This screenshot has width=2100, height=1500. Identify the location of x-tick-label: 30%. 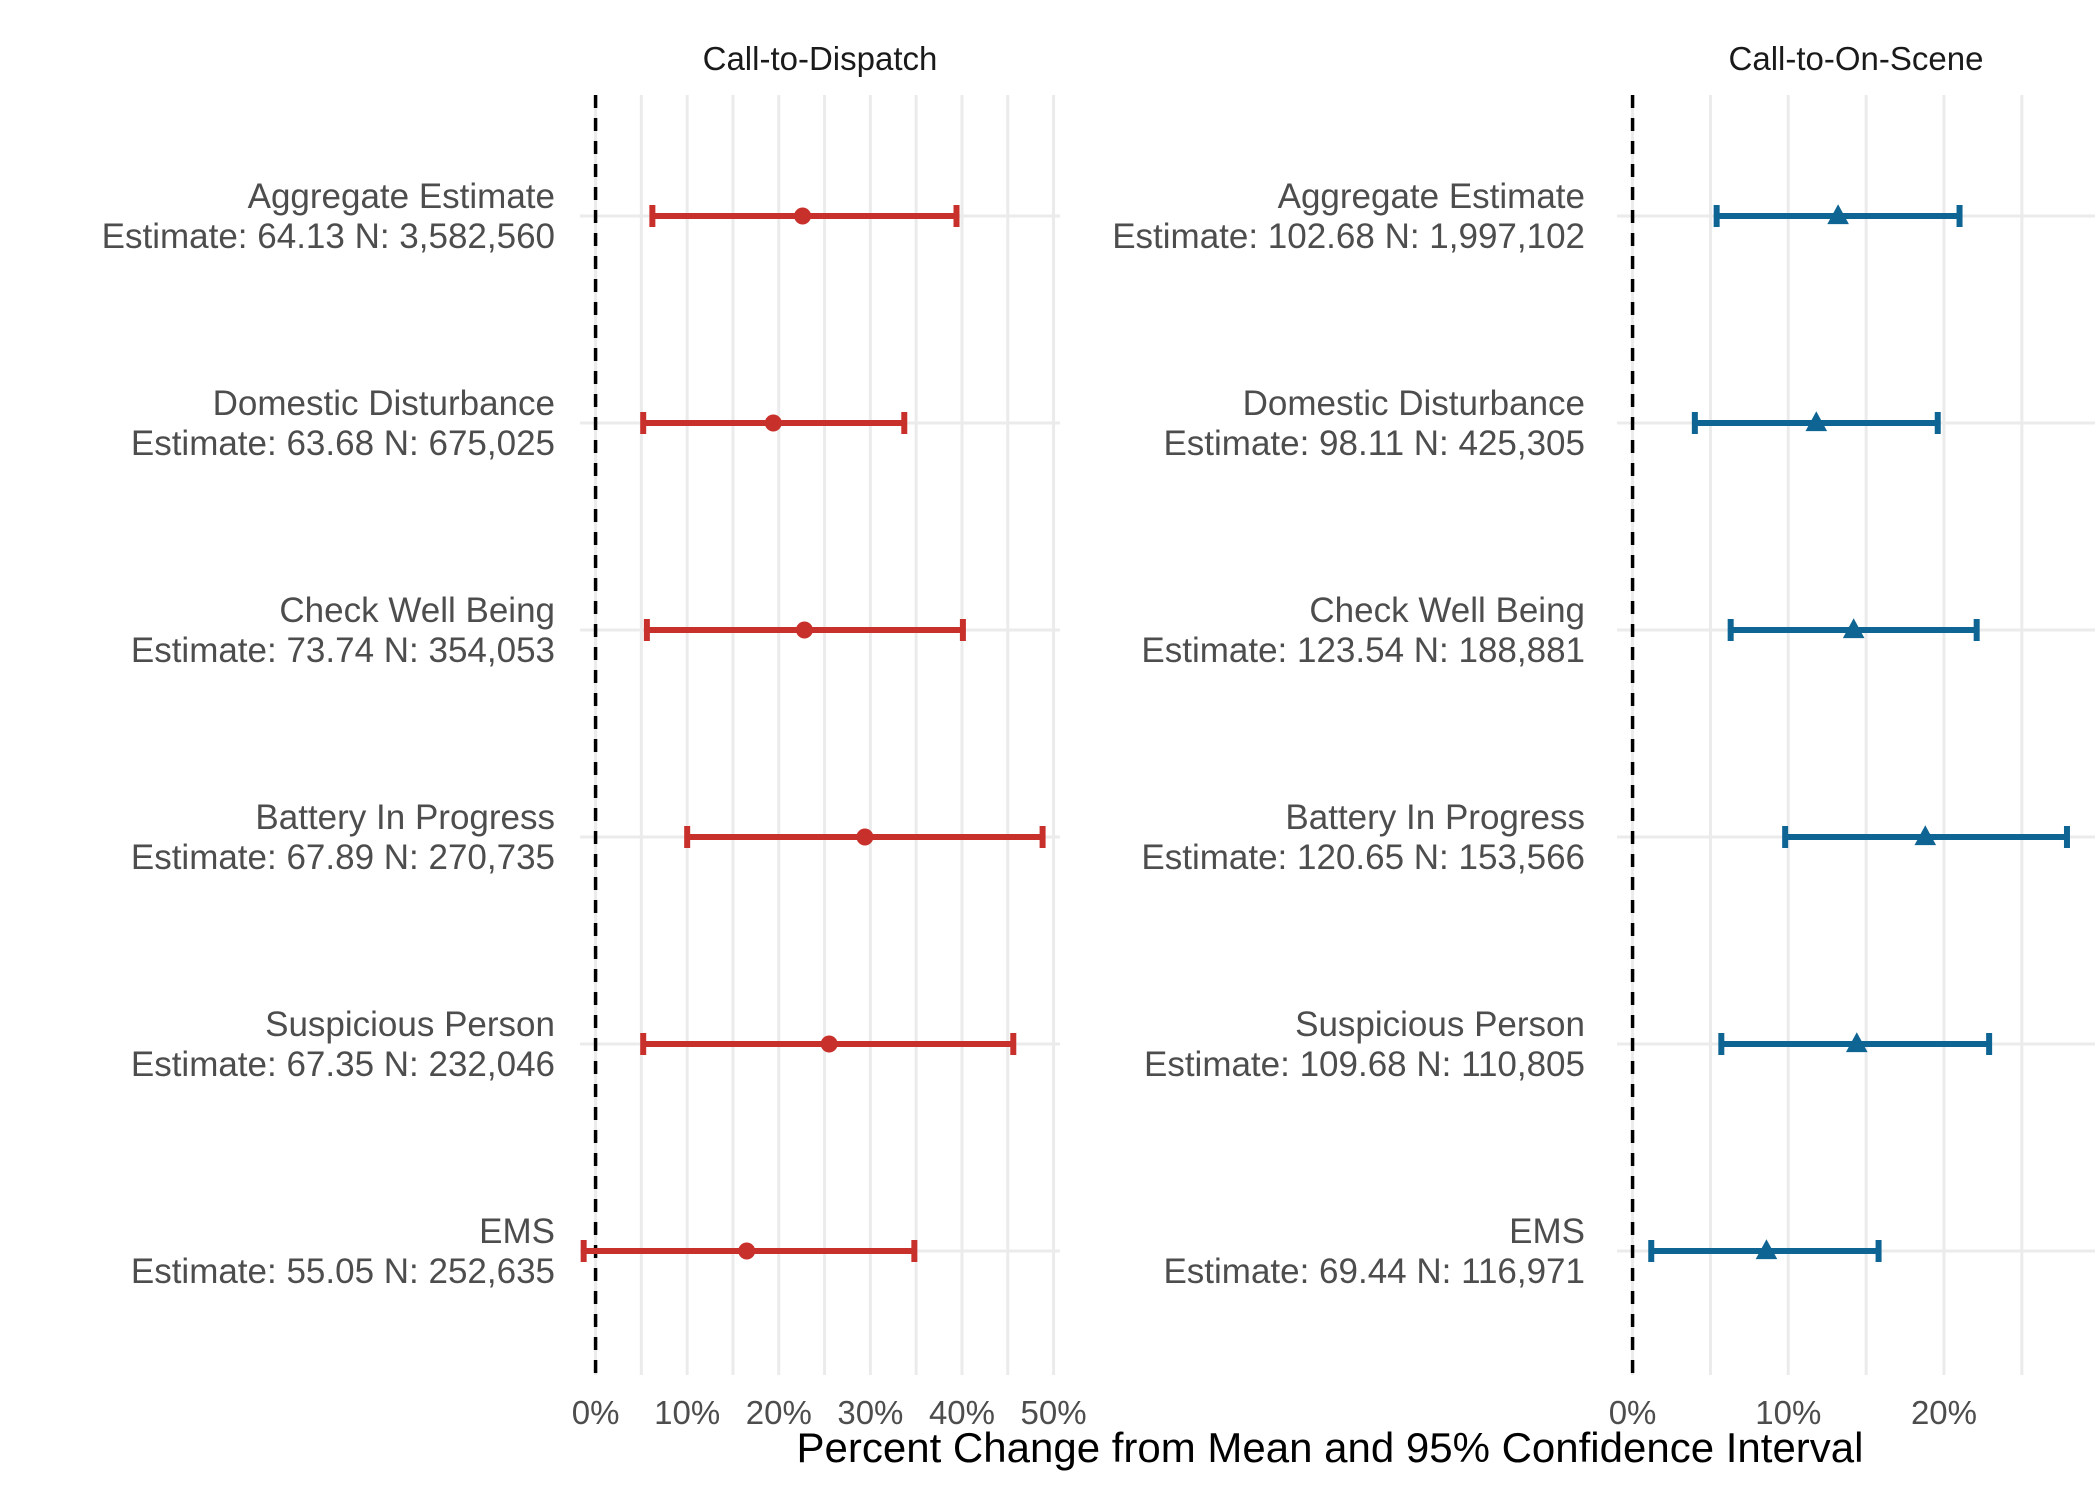
(870, 1412).